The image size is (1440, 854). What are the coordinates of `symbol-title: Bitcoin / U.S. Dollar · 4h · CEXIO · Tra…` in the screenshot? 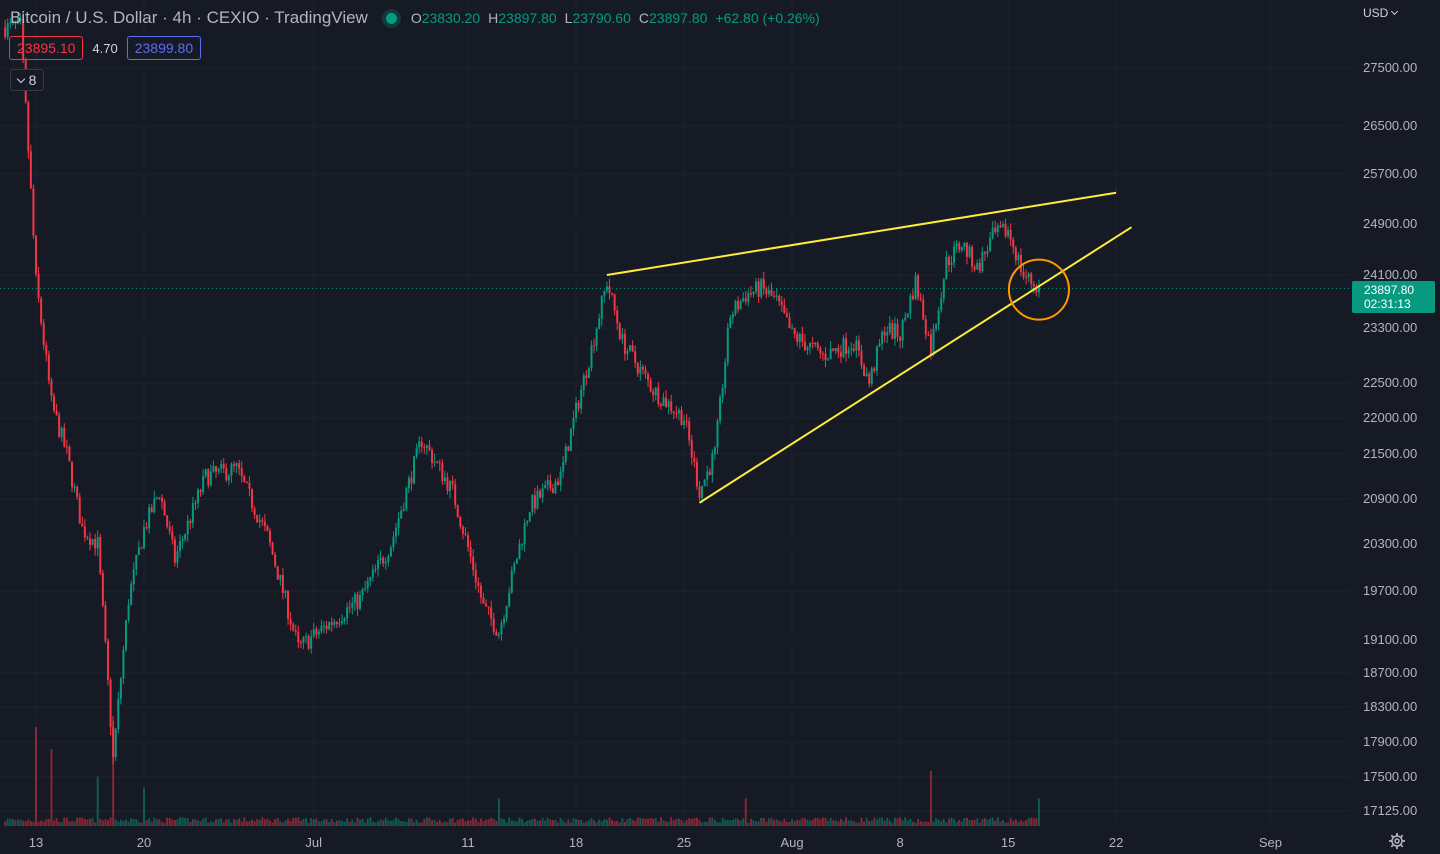 It's located at (189, 18).